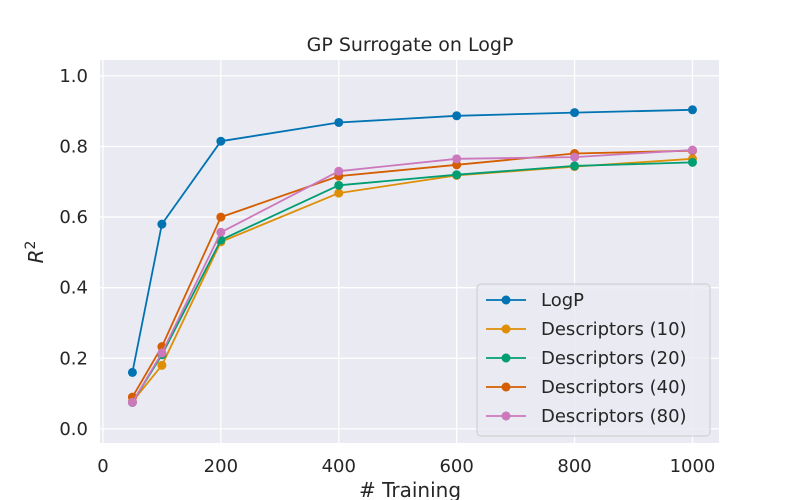 Image resolution: width=800 pixels, height=500 pixels. I want to click on x-tick-label: 800, so click(574, 466).